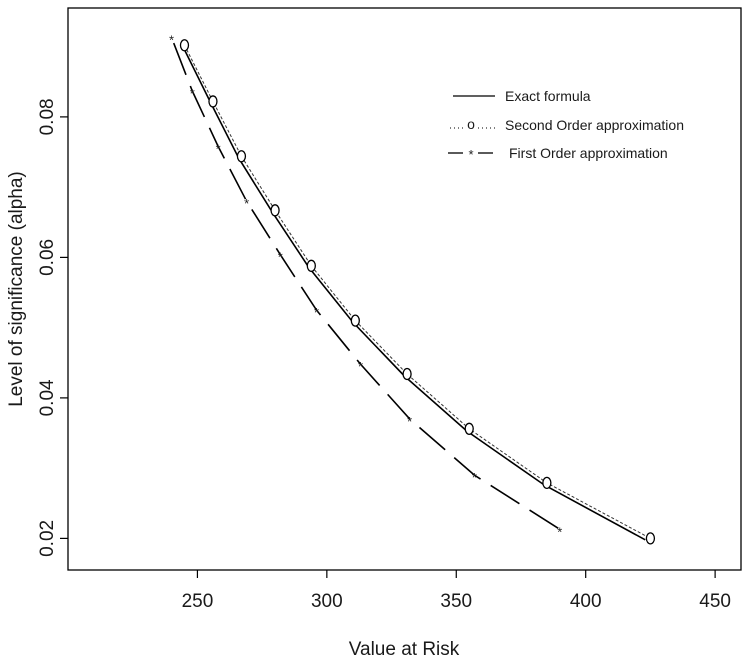  Describe the element at coordinates (456, 601) in the screenshot. I see `x-tick-label: 350` at that location.